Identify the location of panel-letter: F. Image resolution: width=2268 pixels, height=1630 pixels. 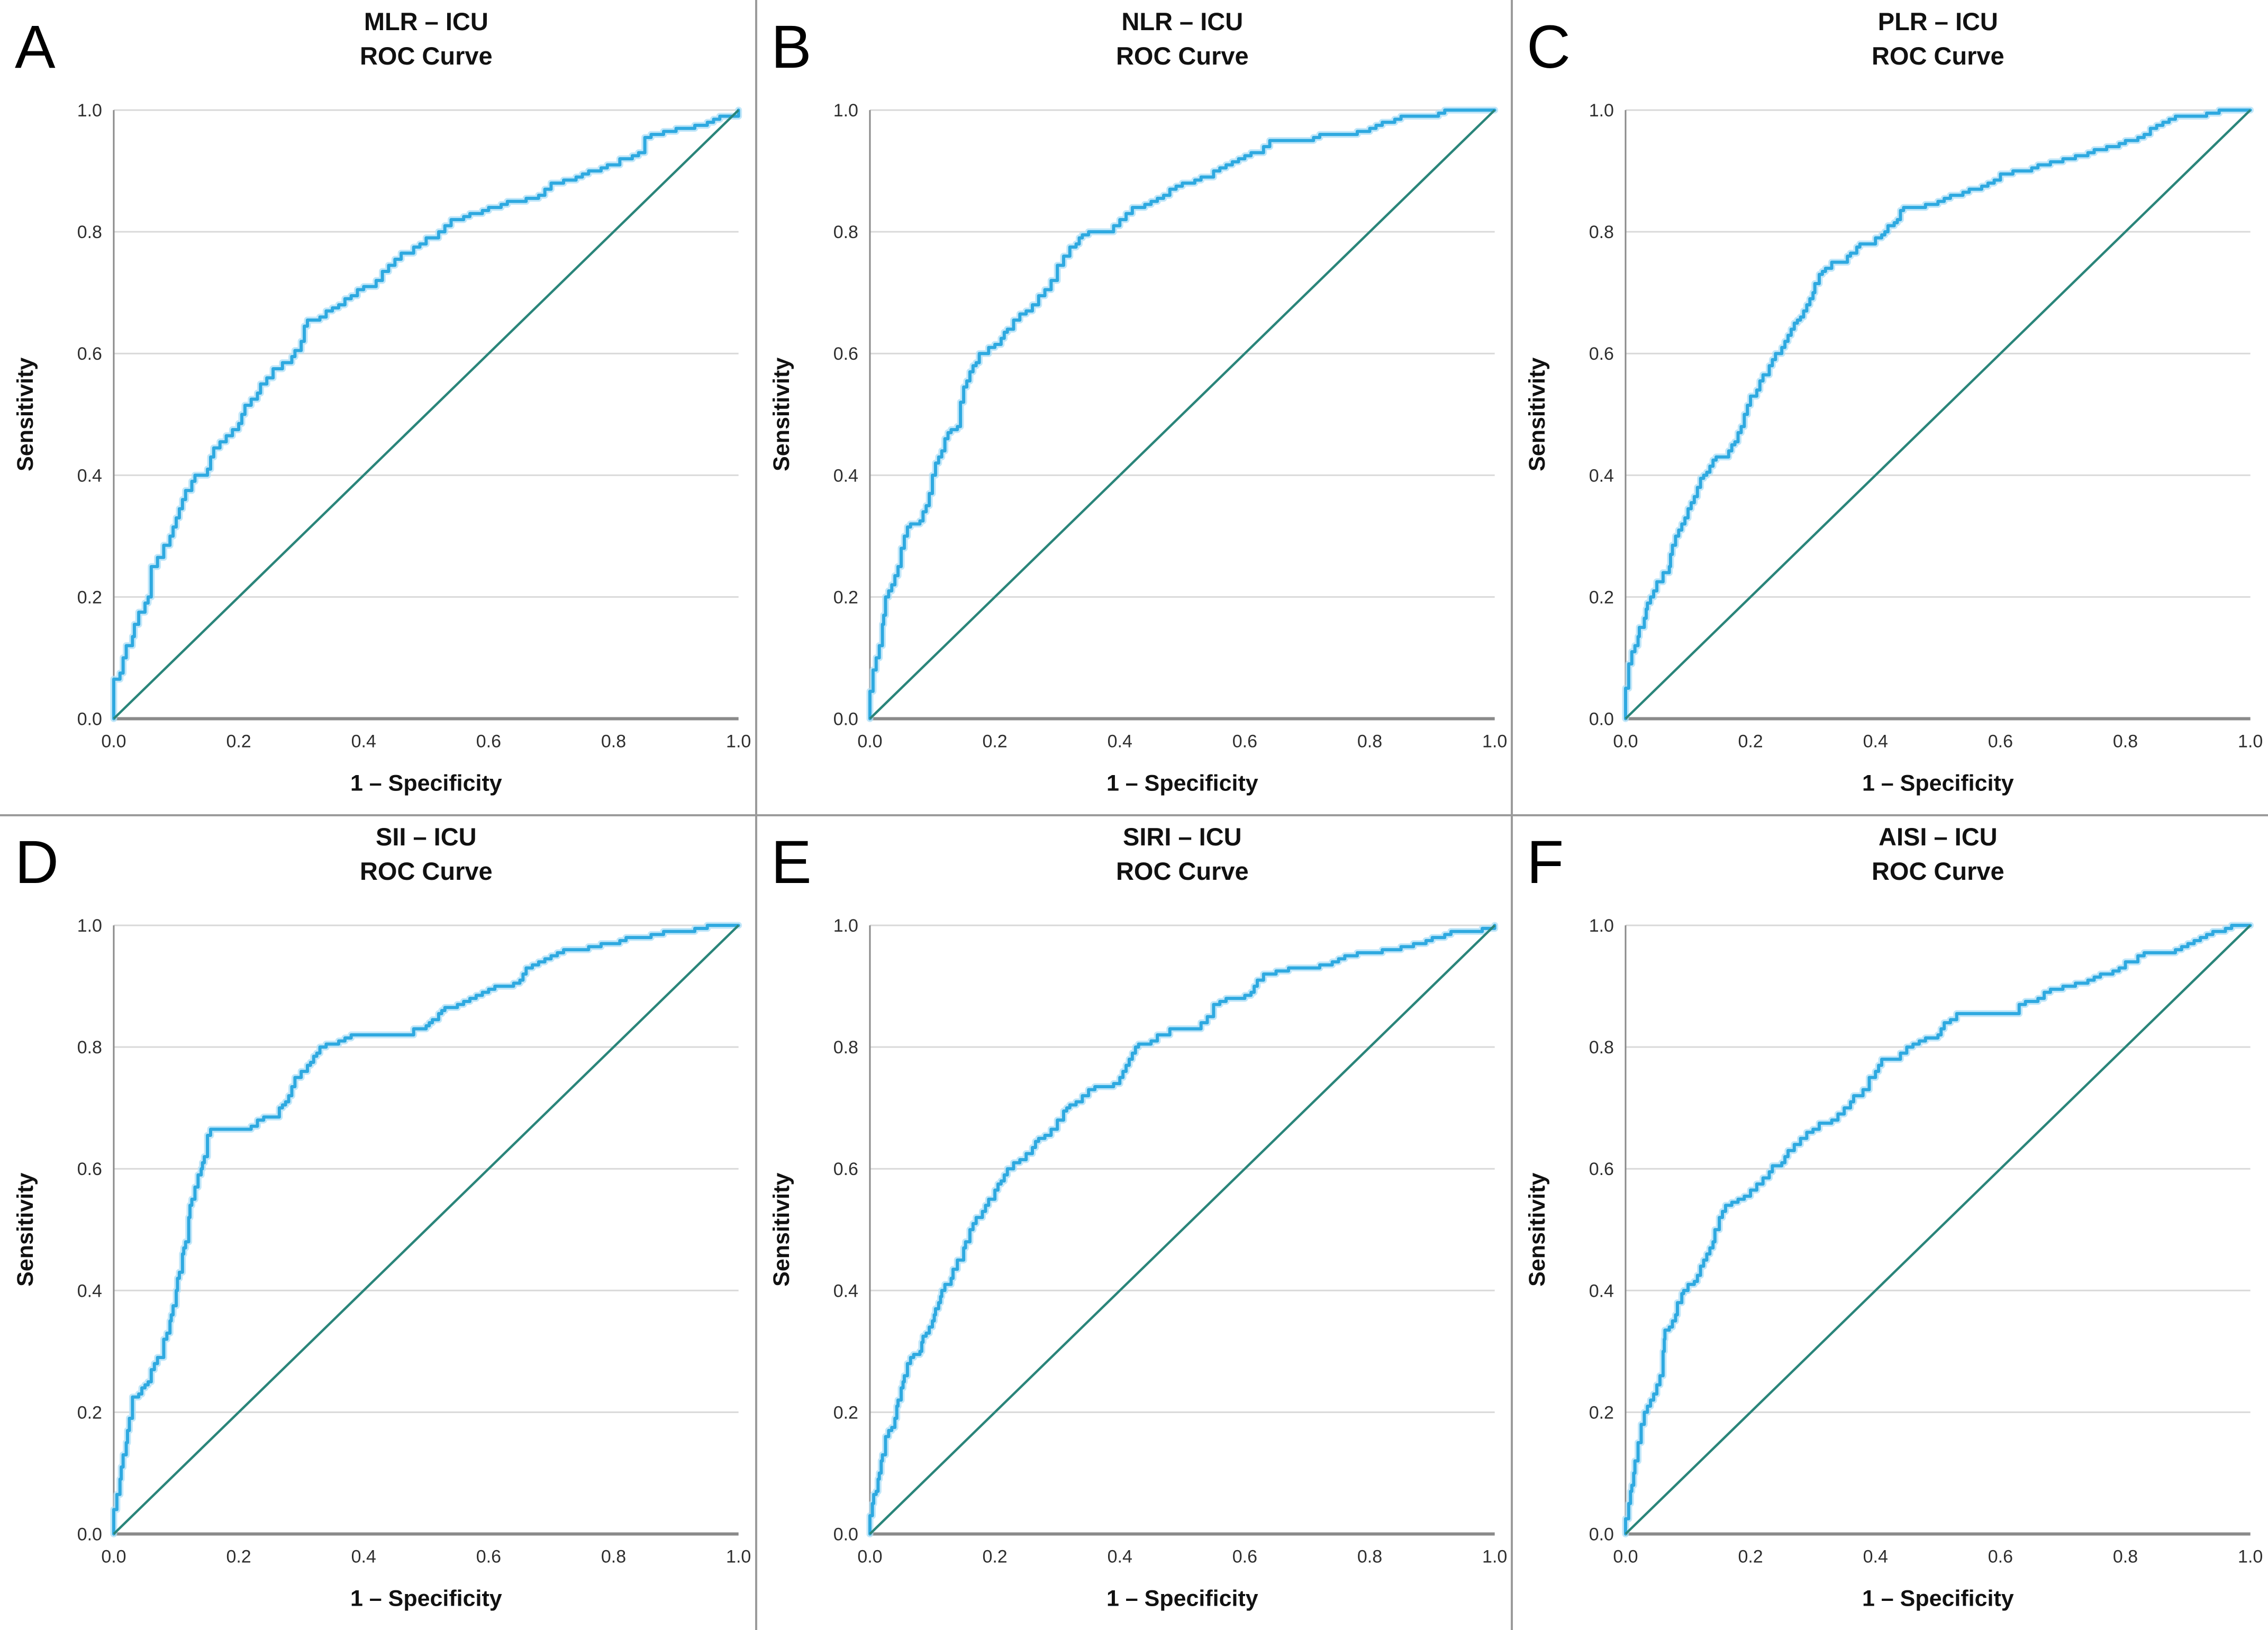
(1545, 862).